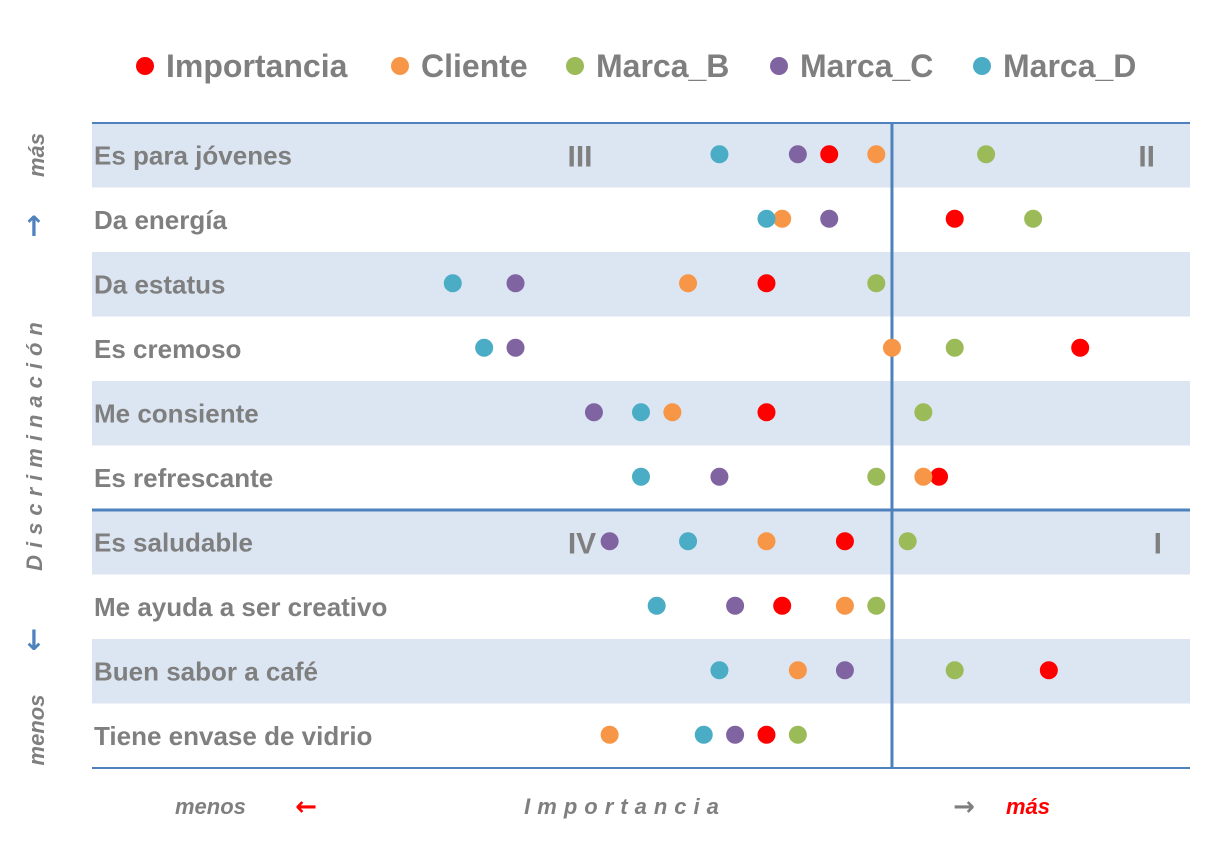 This screenshot has width=1222, height=842. What do you see at coordinates (306, 807) in the screenshot?
I see `x-axis-left-arrow-icon: ←` at bounding box center [306, 807].